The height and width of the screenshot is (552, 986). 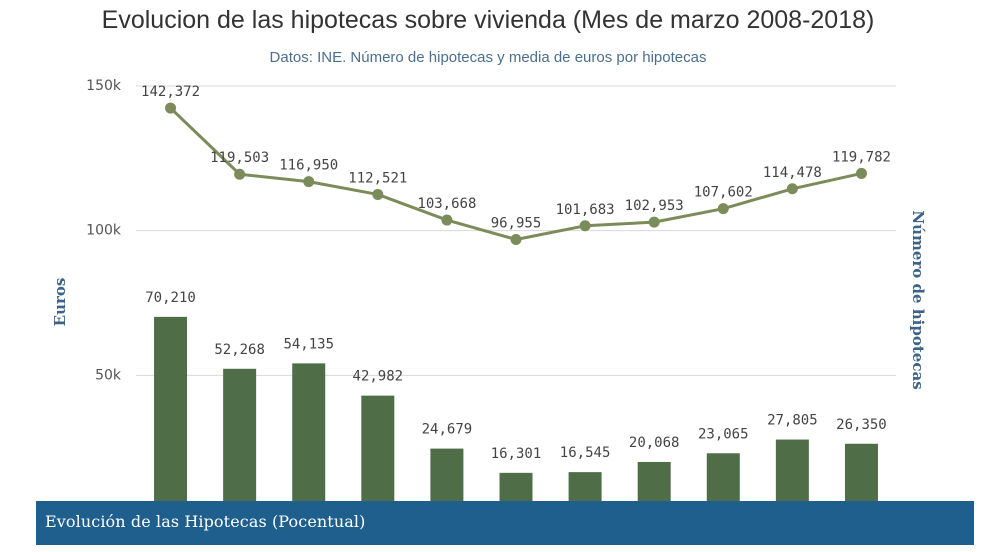 What do you see at coordinates (239, 158) in the screenshot?
I see `line-data-label: 119,503` at bounding box center [239, 158].